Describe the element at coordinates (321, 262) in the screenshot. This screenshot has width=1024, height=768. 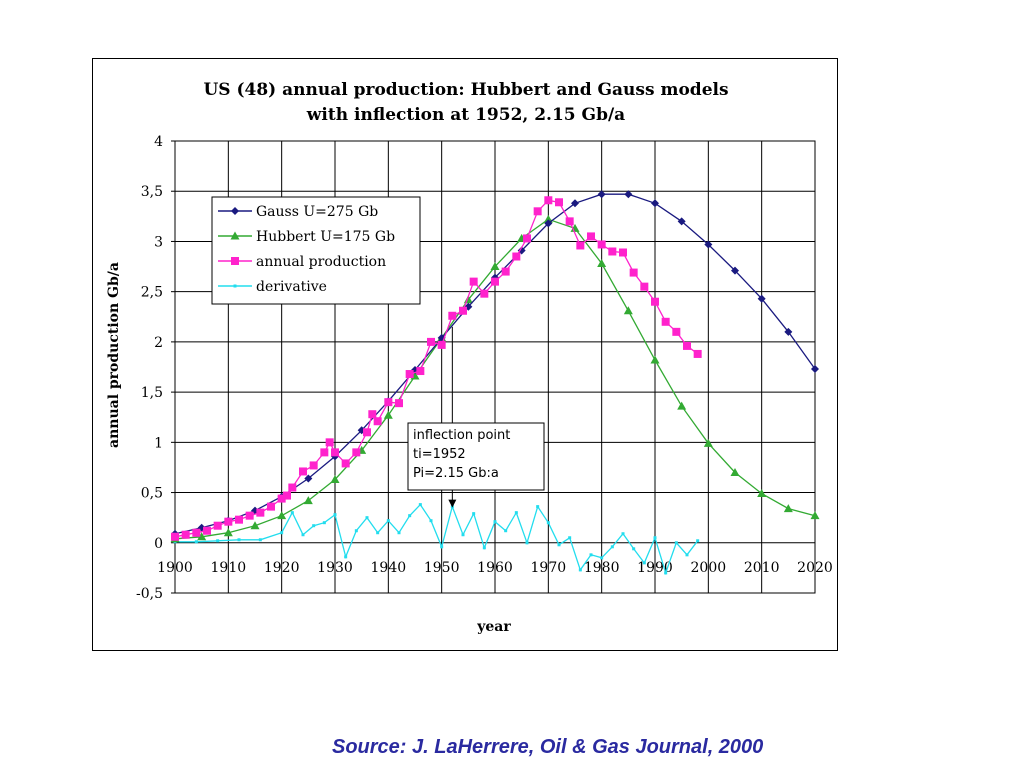
I see `legend-label: annual production` at that location.